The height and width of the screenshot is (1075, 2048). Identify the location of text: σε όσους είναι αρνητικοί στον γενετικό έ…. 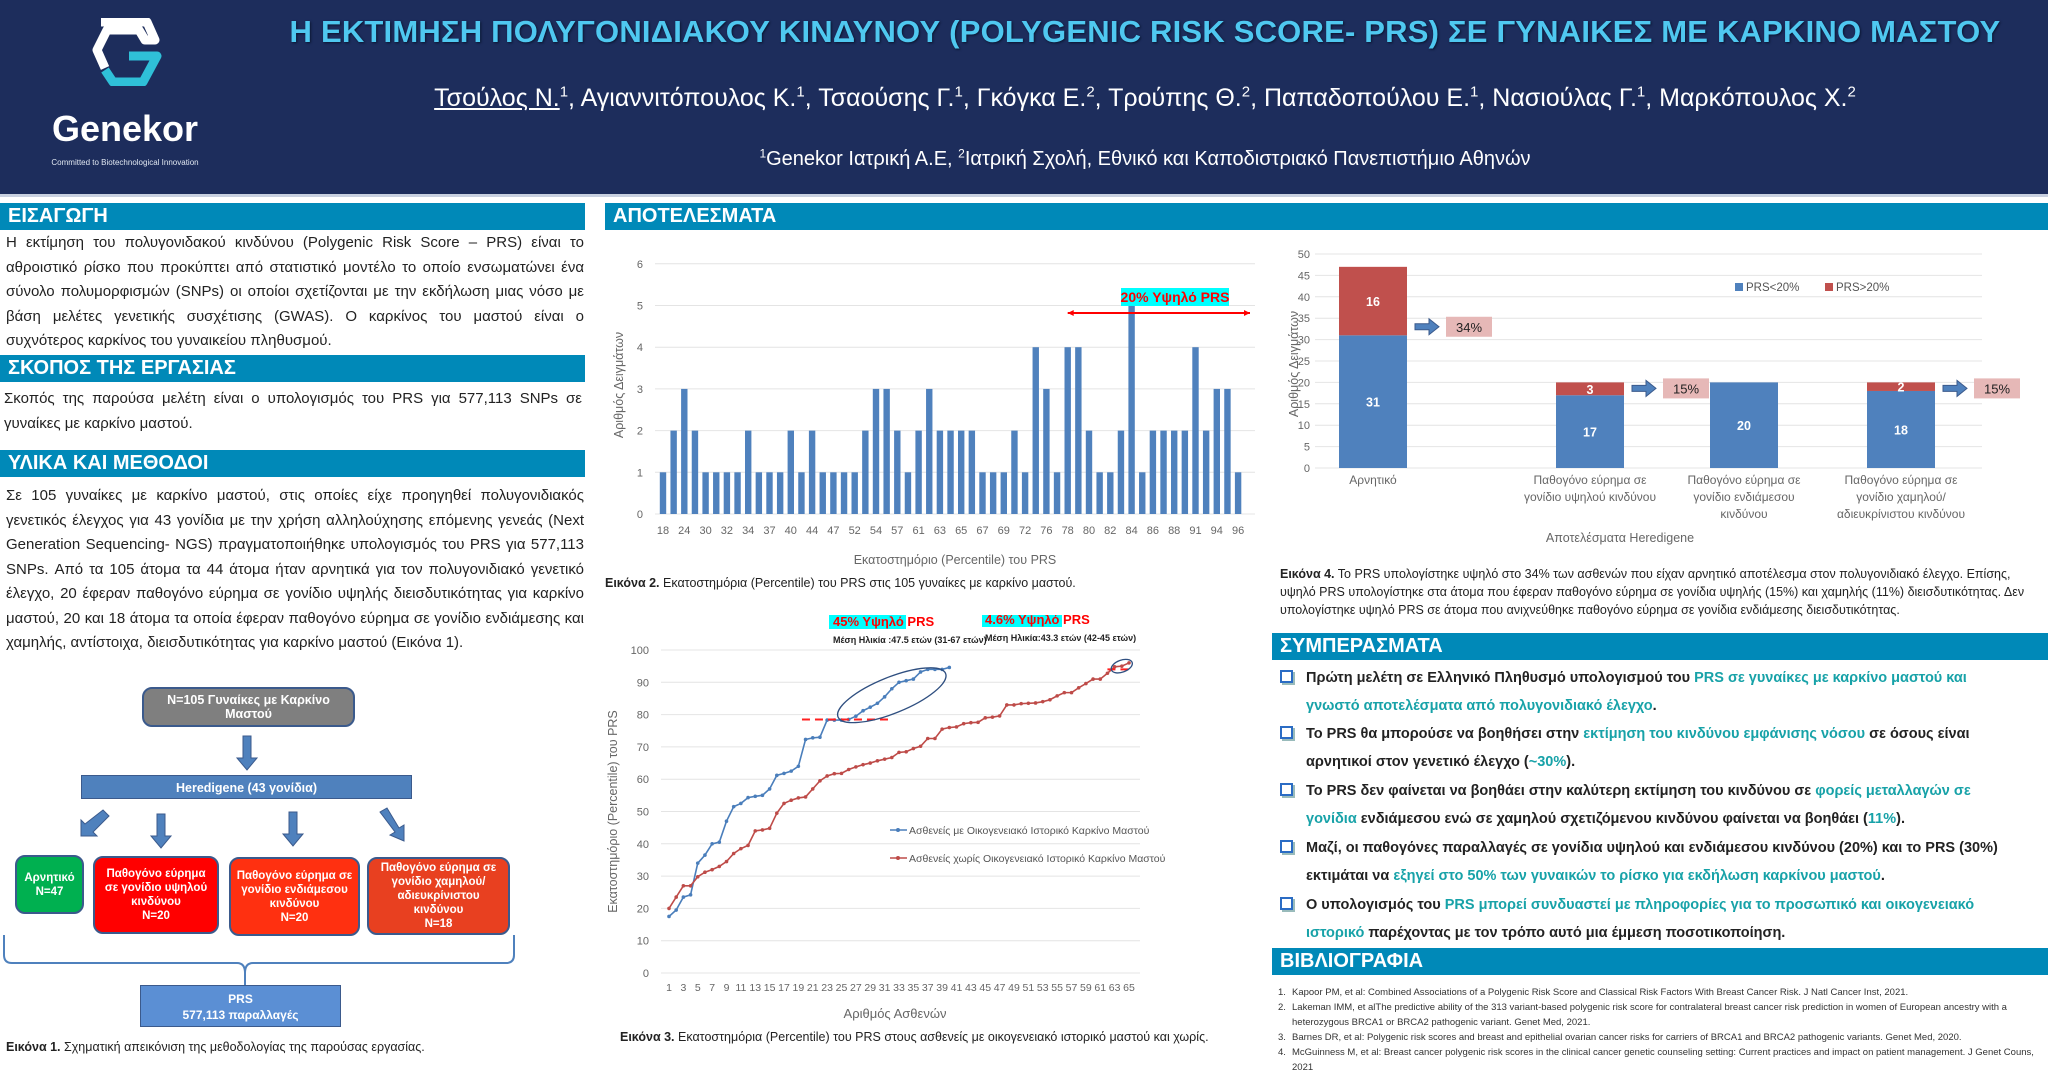
(1638, 748).